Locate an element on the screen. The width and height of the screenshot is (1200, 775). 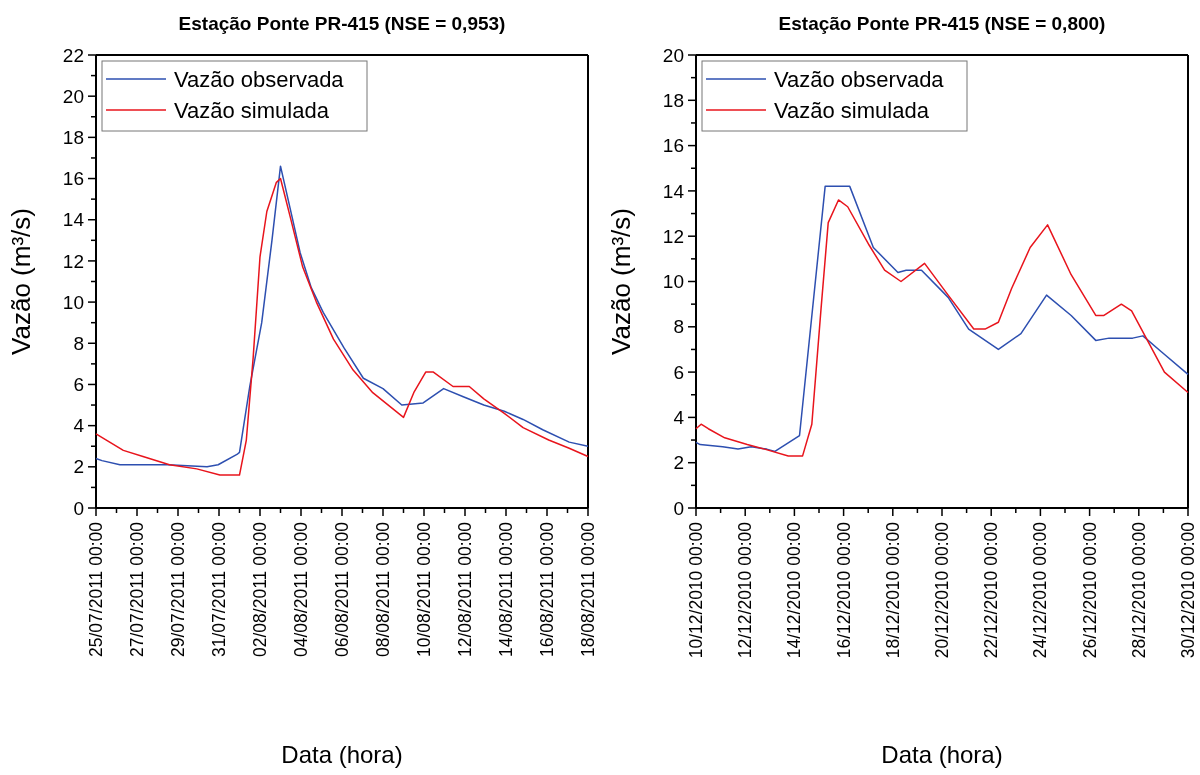
x-tick-label: 26/12/2010 00:00 is located at coordinates (1089, 590).